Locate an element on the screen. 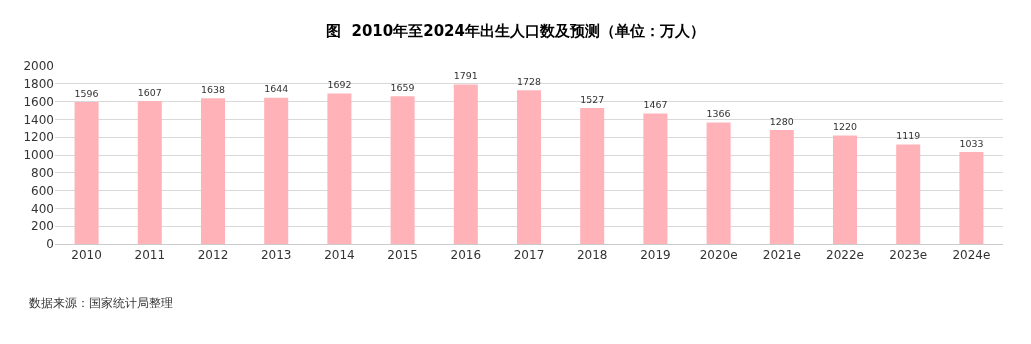 The height and width of the screenshot is (344, 1031). y-tick-label: 1400 is located at coordinates (38, 119).